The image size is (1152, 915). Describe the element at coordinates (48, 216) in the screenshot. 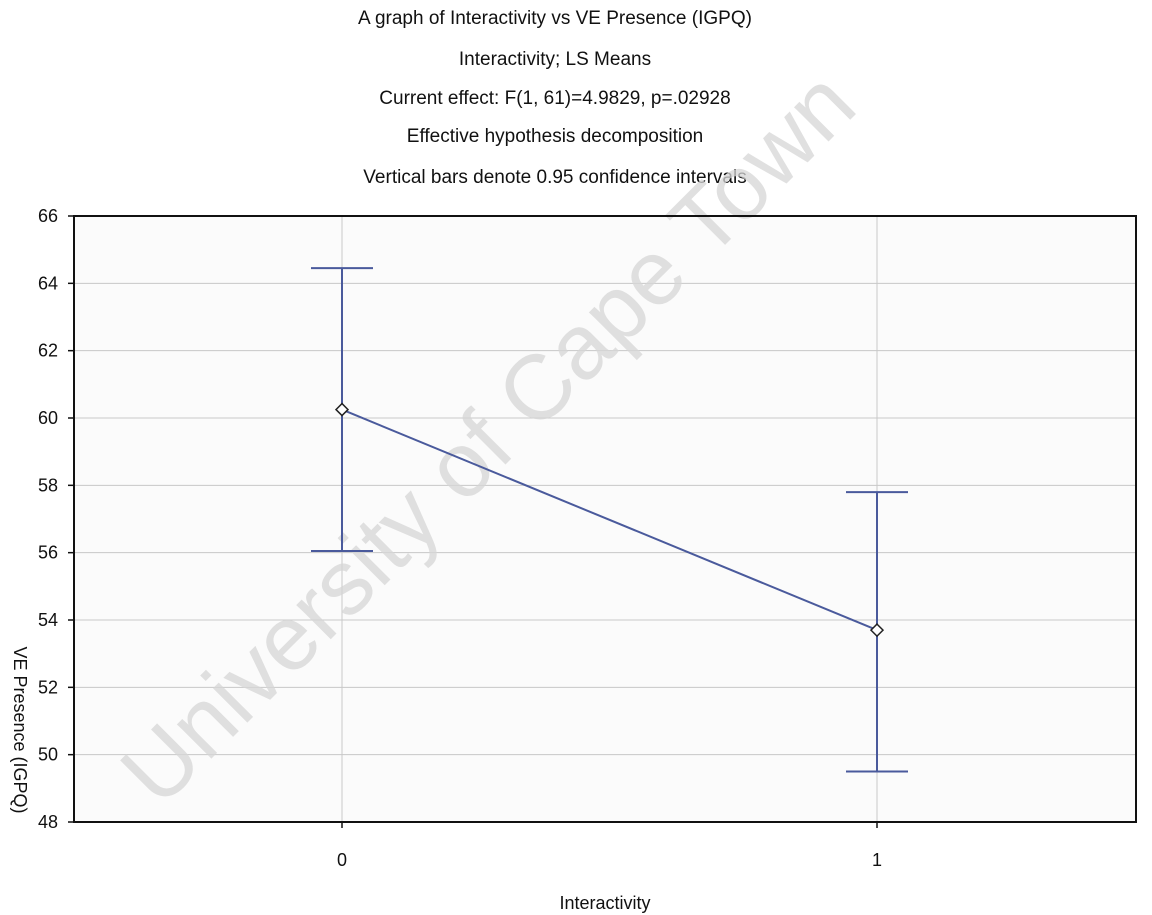

I see `y-tick-label: 66` at that location.